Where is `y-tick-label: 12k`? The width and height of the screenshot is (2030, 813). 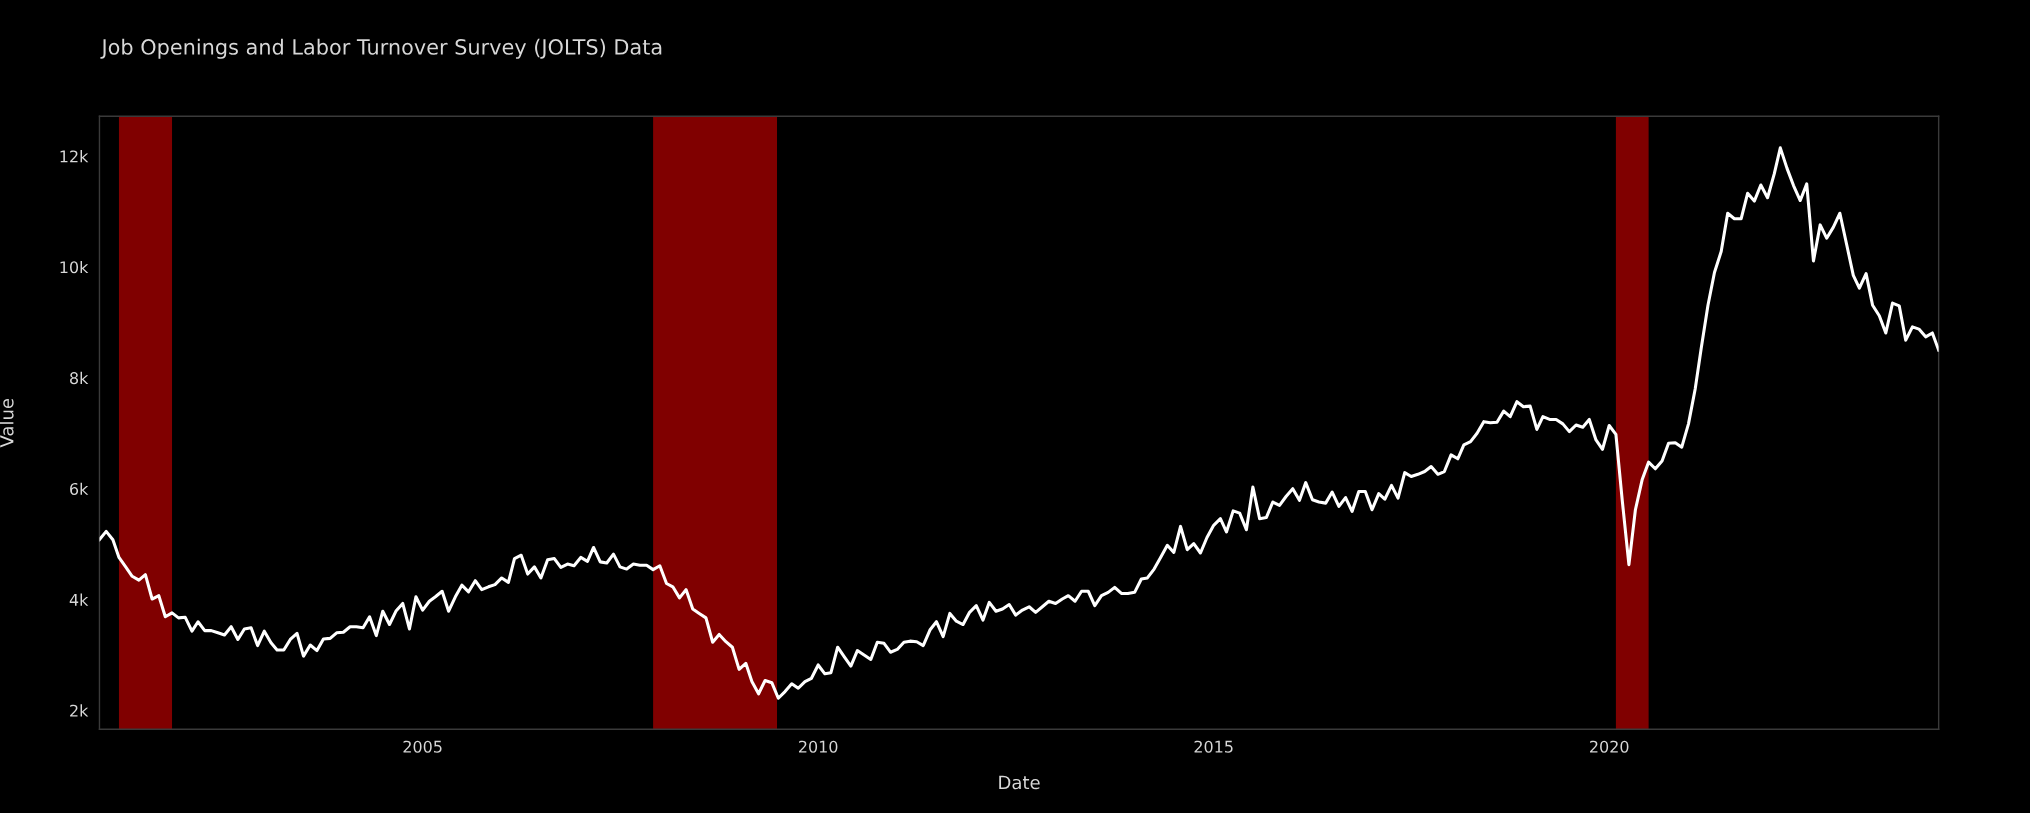
y-tick-label: 12k is located at coordinates (74, 156).